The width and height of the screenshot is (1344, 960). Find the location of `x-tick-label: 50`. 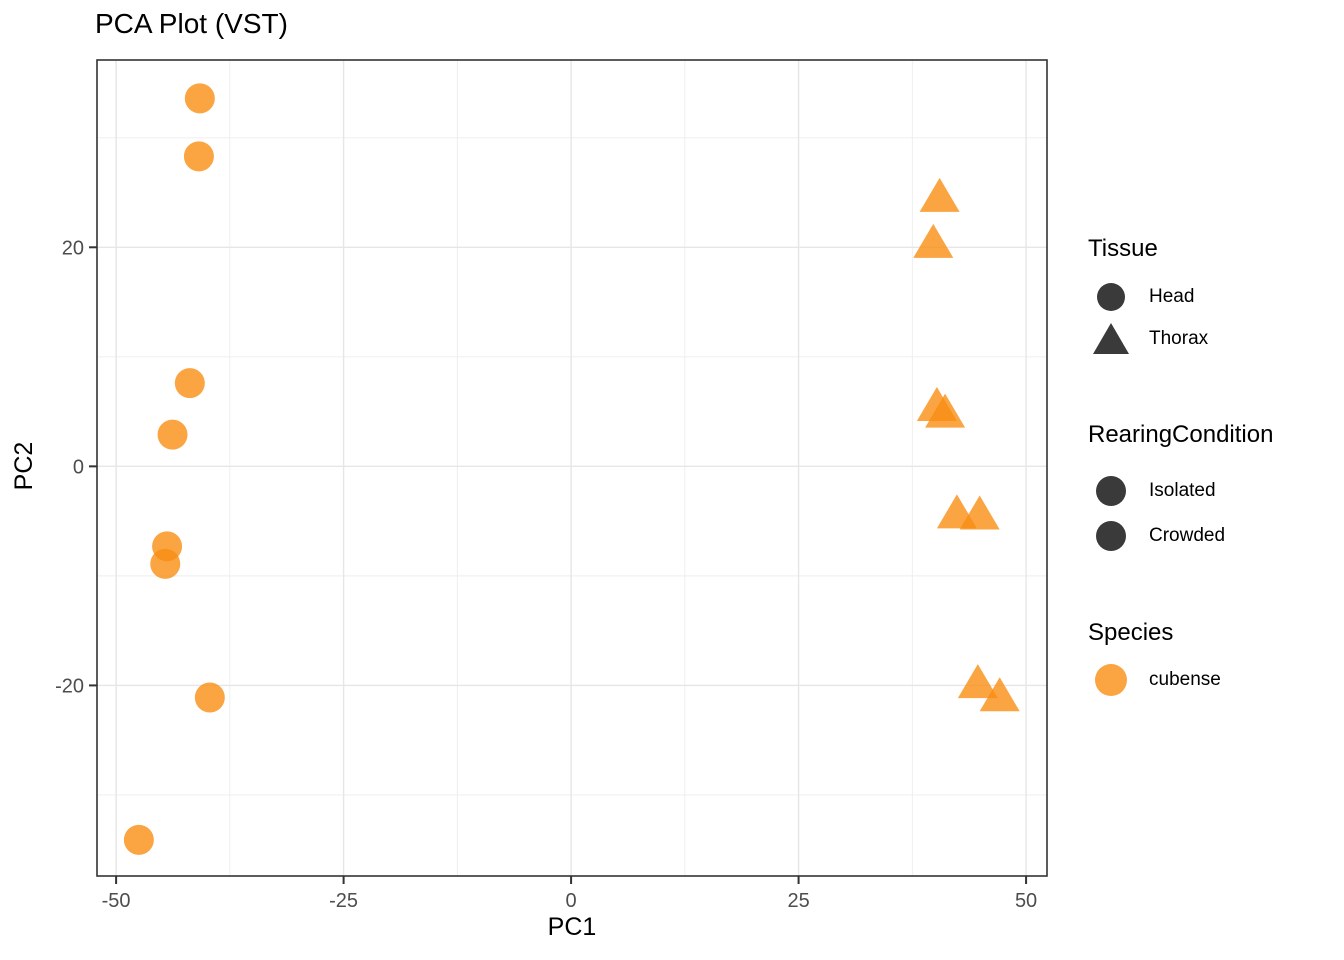

x-tick-label: 50 is located at coordinates (1026, 901).